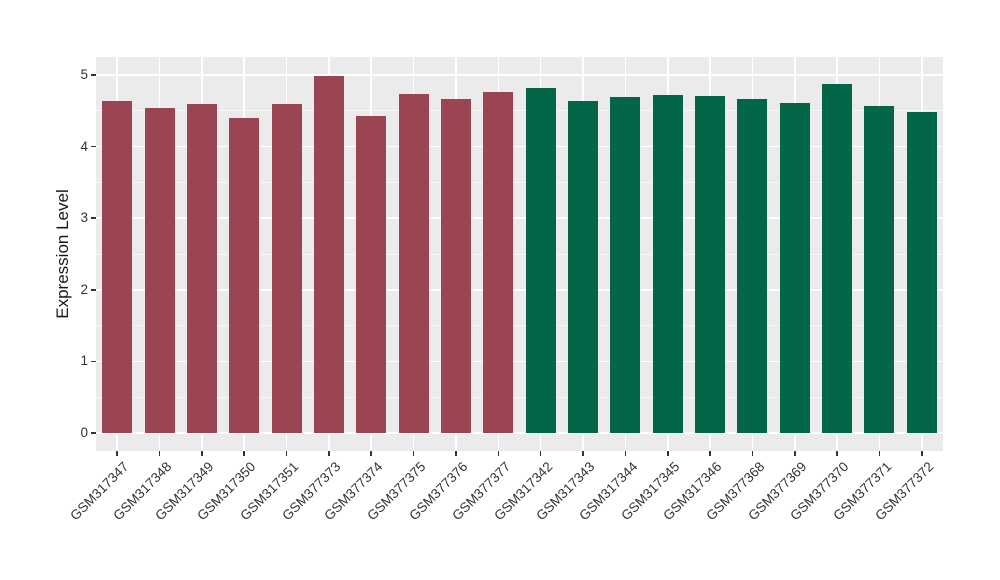 The image size is (1000, 580). What do you see at coordinates (84, 218) in the screenshot?
I see `y-tick-label: 3` at bounding box center [84, 218].